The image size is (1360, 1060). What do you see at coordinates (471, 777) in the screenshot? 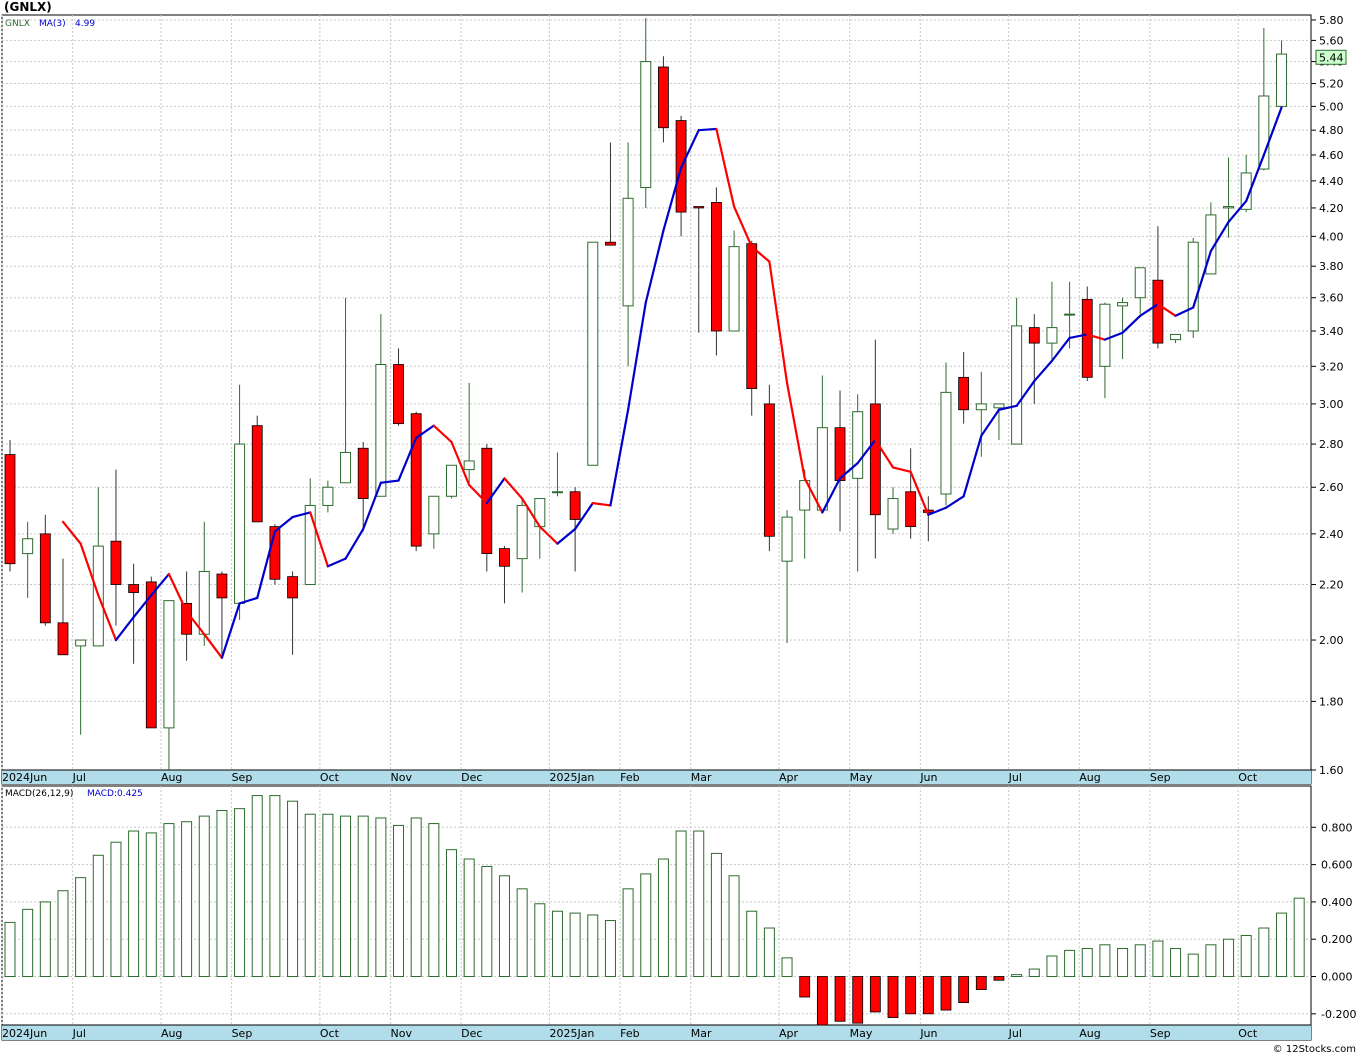
I see `price-x-tick-label: Dec` at bounding box center [471, 777].